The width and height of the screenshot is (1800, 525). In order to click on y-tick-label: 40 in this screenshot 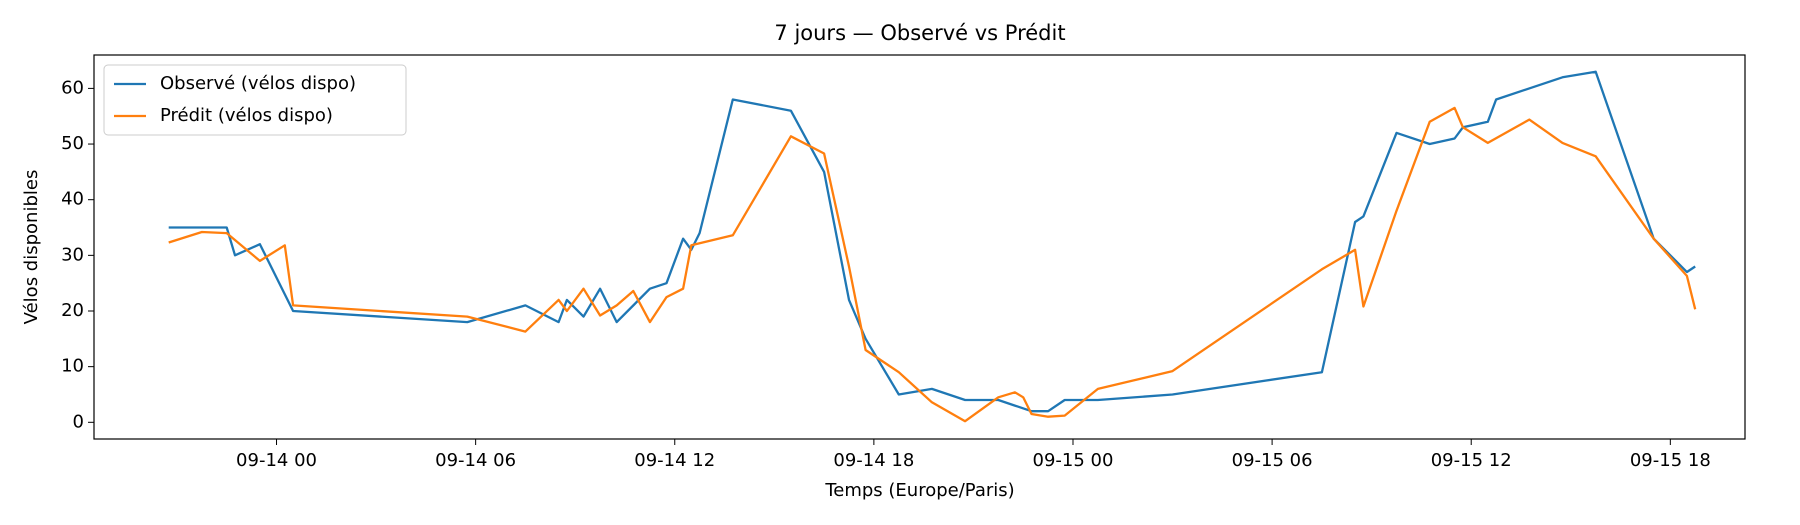, I will do `click(72, 199)`.